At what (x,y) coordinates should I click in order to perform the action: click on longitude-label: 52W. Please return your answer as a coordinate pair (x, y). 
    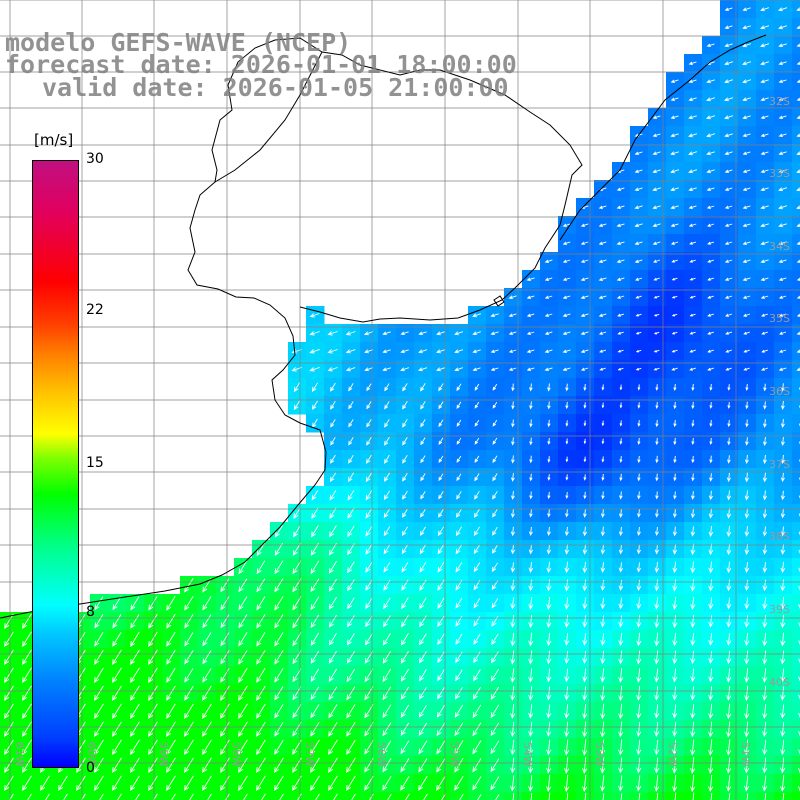
    Looking at the image, I should click on (672, 754).